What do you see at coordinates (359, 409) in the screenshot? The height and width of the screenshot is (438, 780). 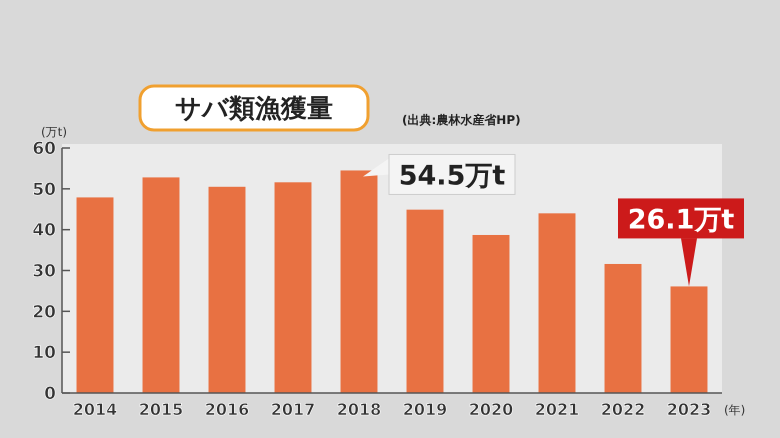 I see `x-tick-label: 2018` at bounding box center [359, 409].